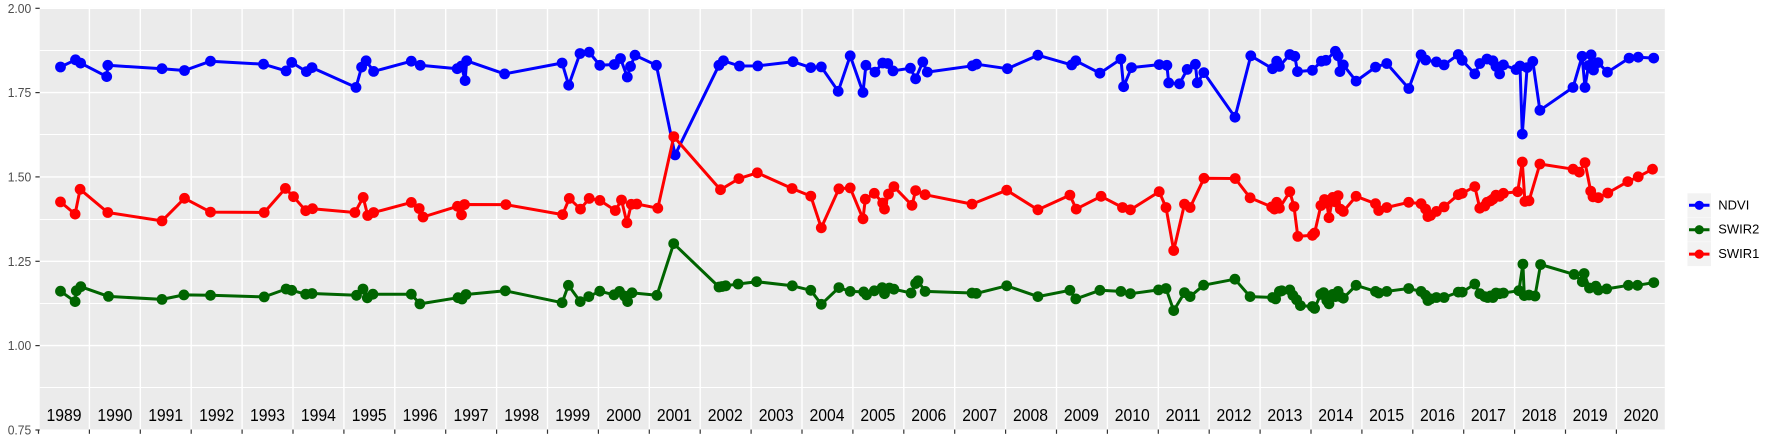 The image size is (1773, 447). I want to click on svg-text: SWIR2, so click(1738, 229).